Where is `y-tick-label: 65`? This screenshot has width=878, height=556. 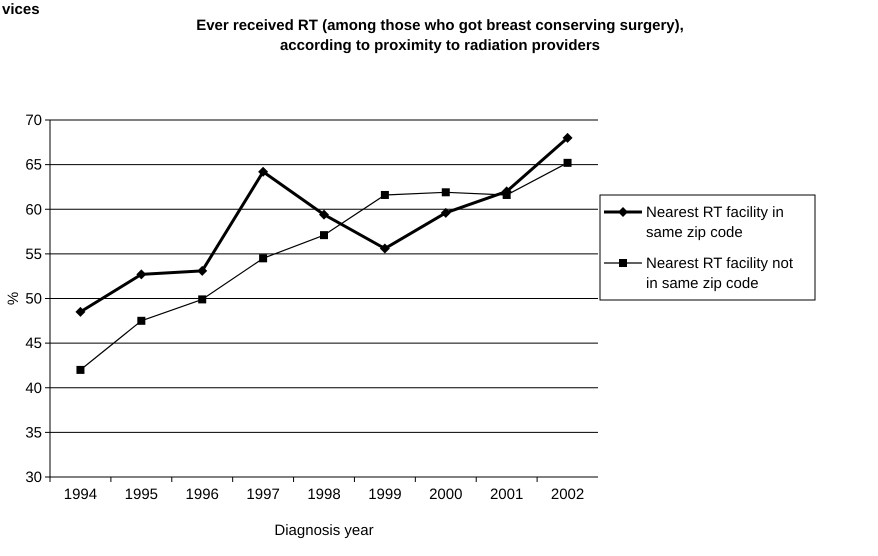
y-tick-label: 65 is located at coordinates (33, 165).